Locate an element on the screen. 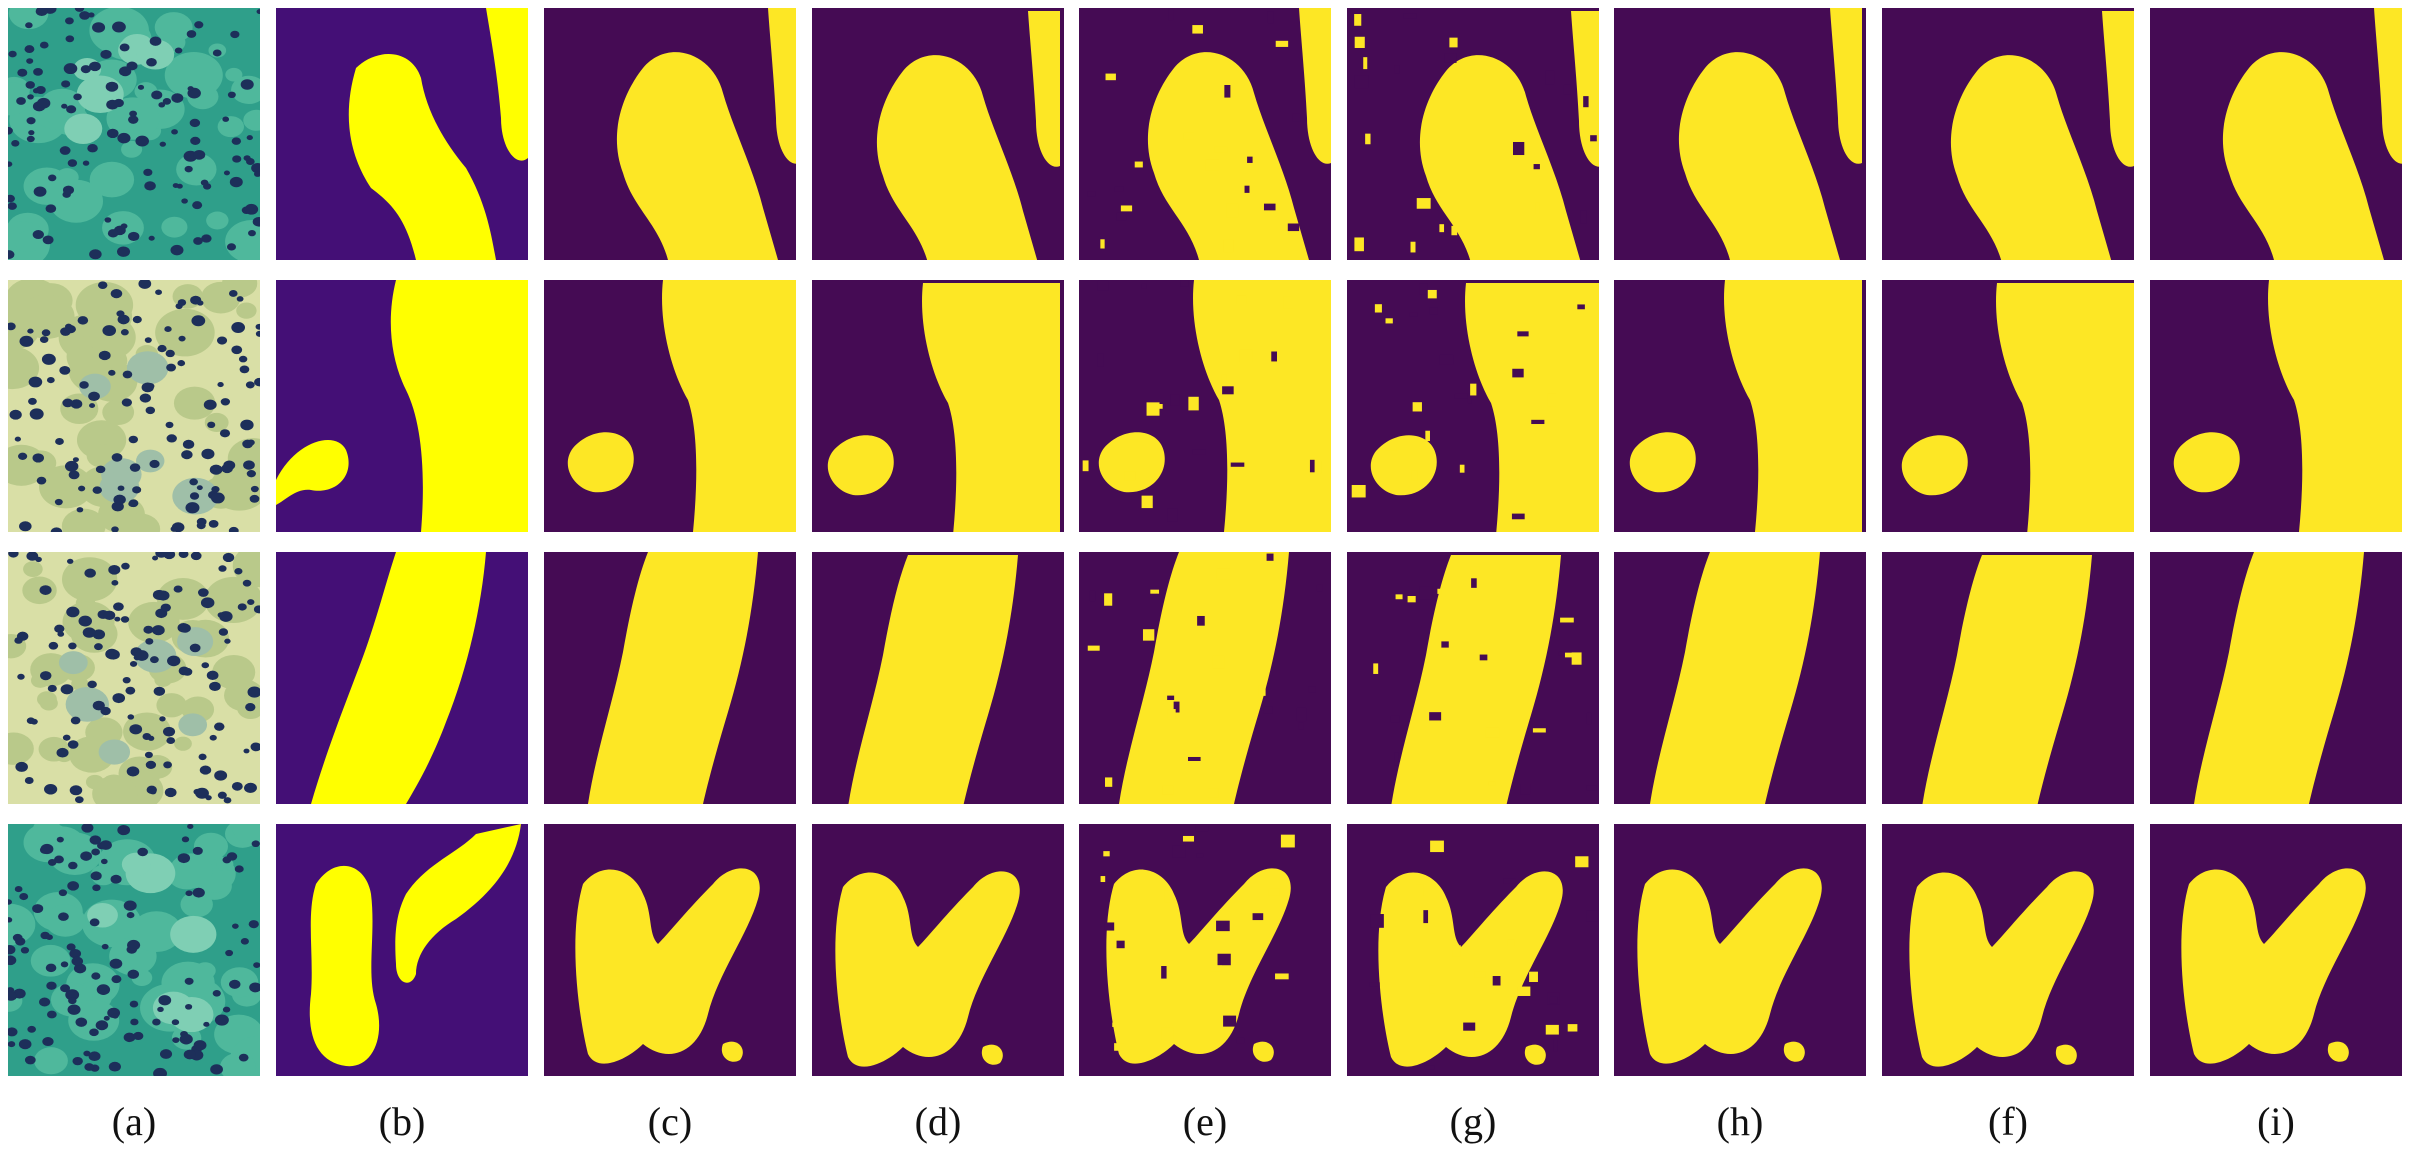 This screenshot has width=2410, height=1169. ground-truth-mask-graphic is located at coordinates (402, 950).